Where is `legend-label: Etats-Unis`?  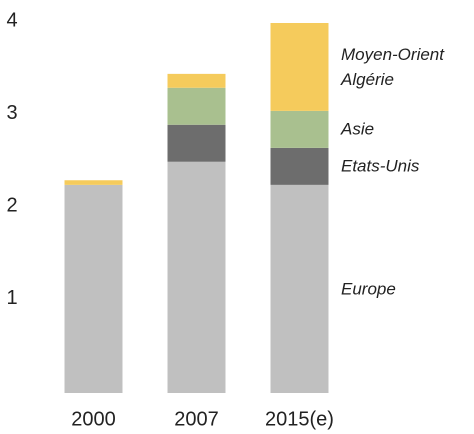
legend-label: Etats-Unis is located at coordinates (380, 166).